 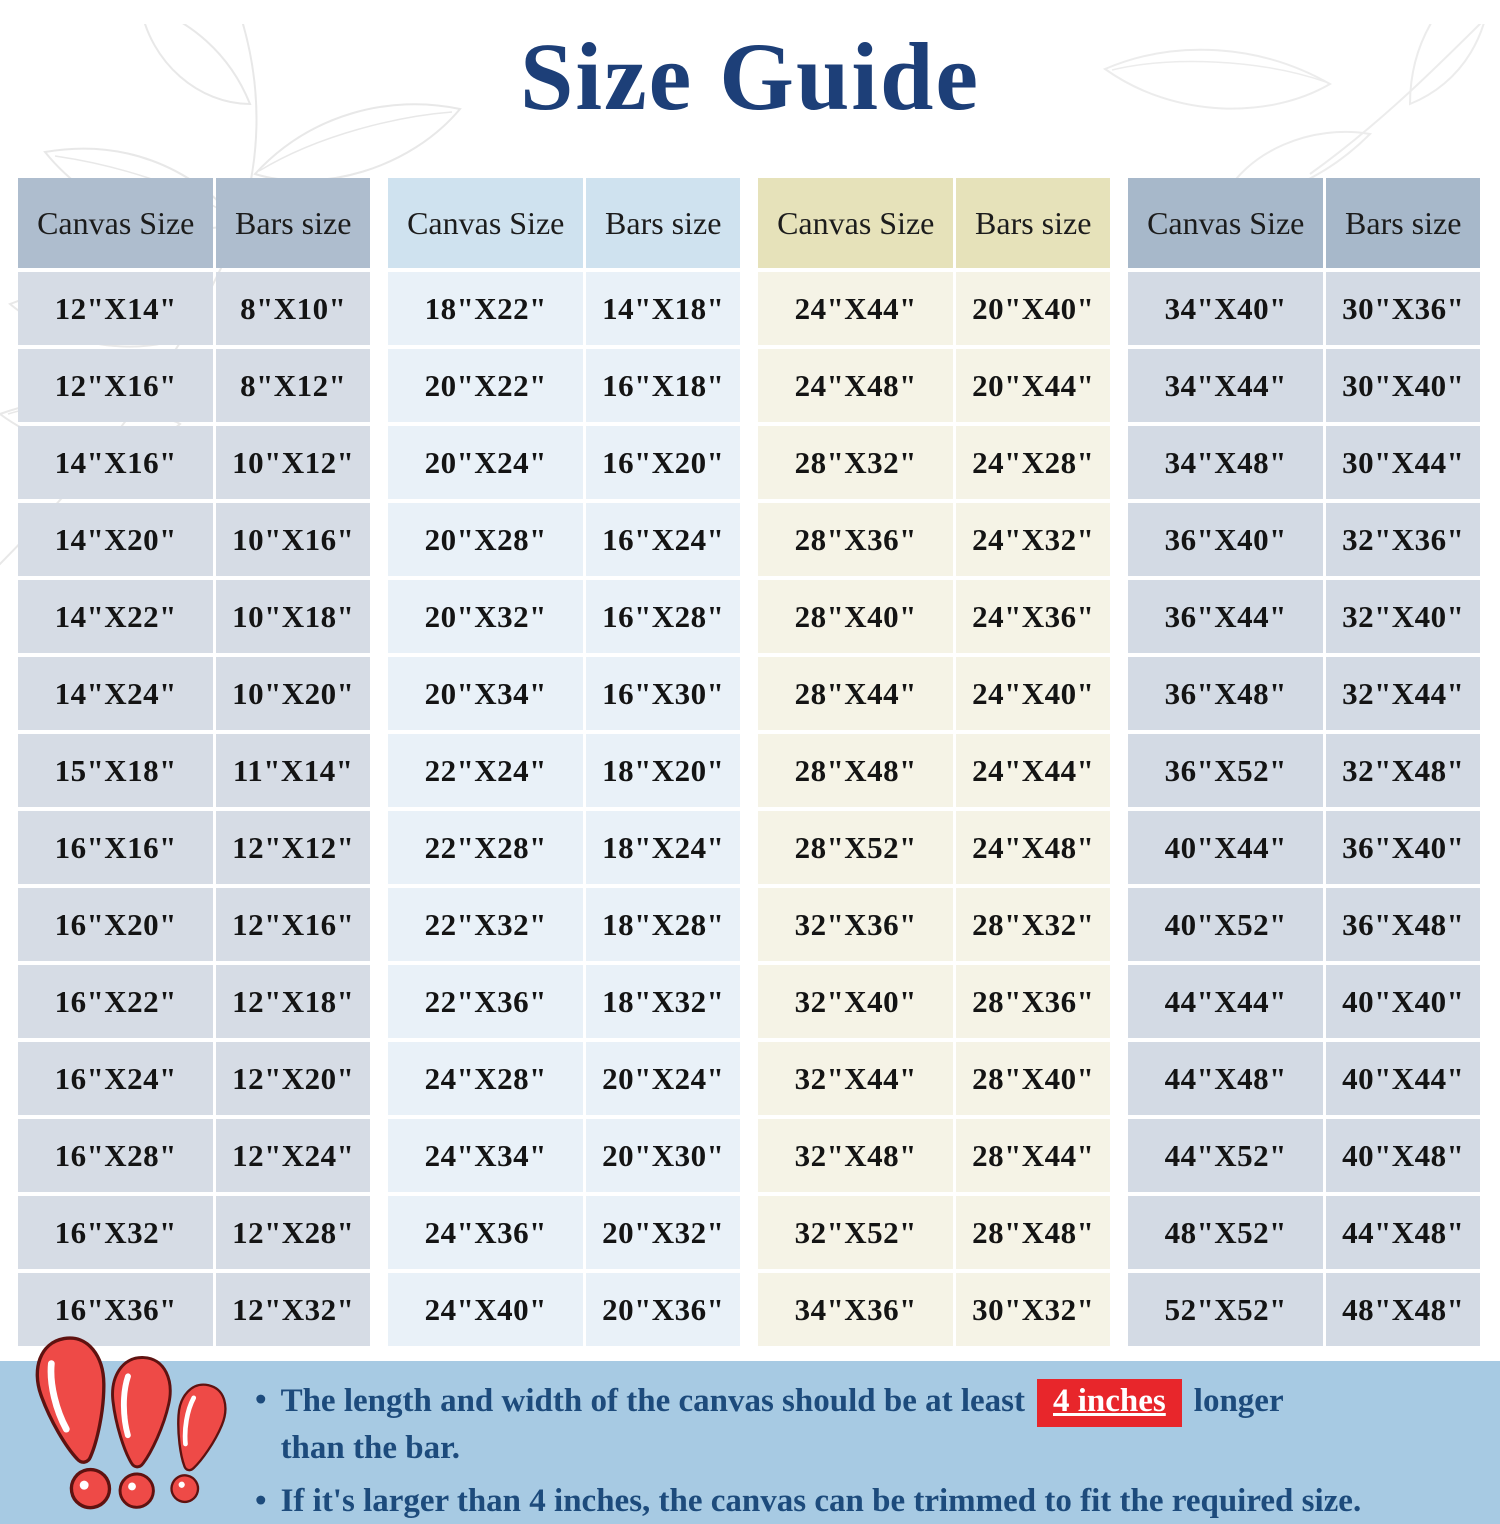 What do you see at coordinates (1226, 1232) in the screenshot?
I see `canvas-size-cell: 48"X52"` at bounding box center [1226, 1232].